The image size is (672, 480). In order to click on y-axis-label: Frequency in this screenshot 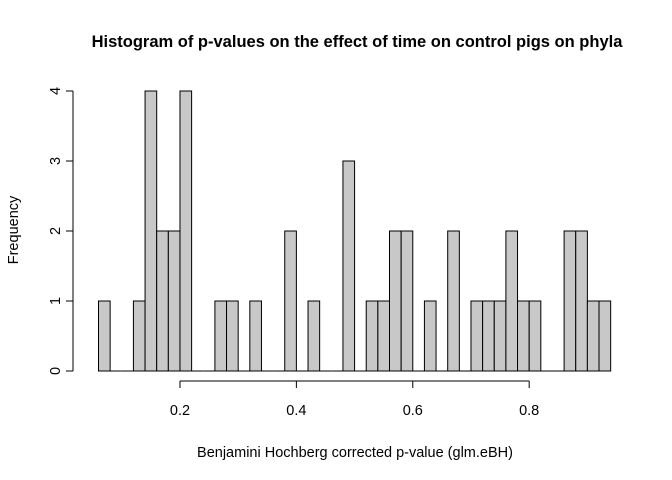, I will do `click(14, 229)`.